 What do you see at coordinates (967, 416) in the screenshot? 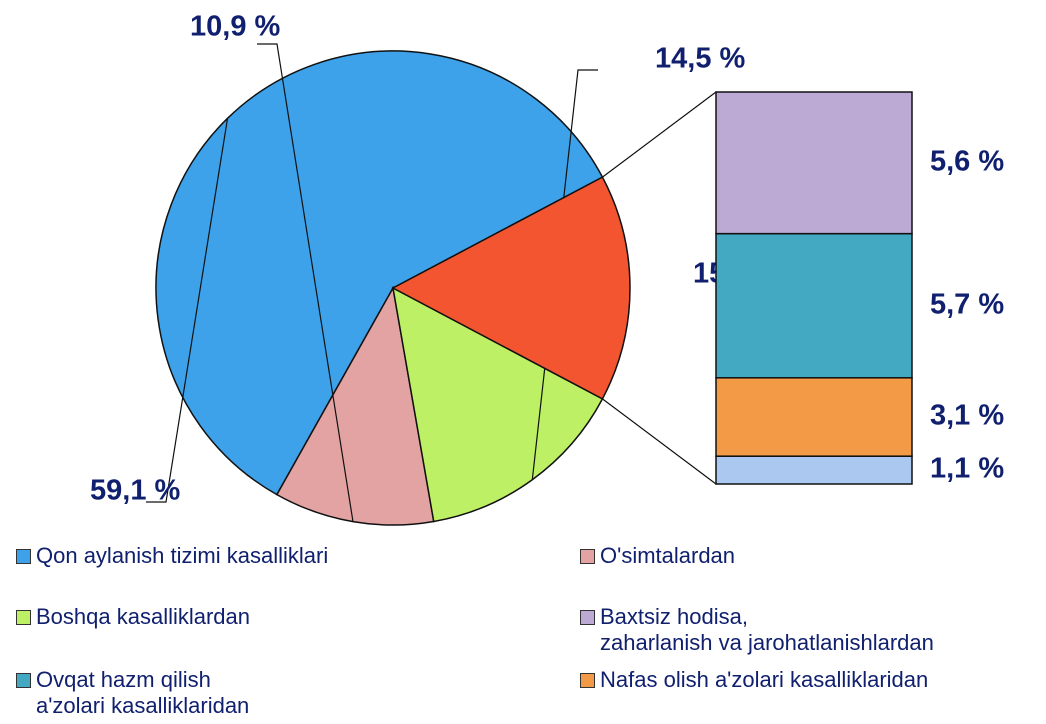
I see `data-label: 3,1 %` at bounding box center [967, 416].